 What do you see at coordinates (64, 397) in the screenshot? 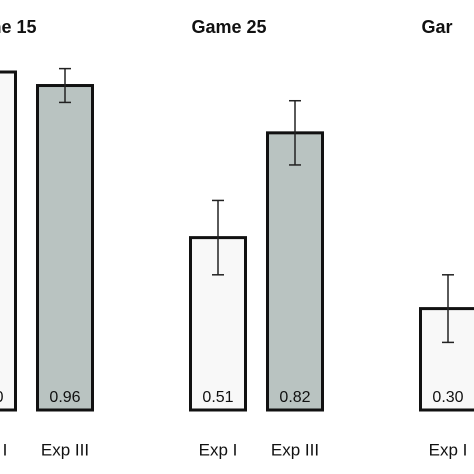
I see `value-label: 0.96` at bounding box center [64, 397].